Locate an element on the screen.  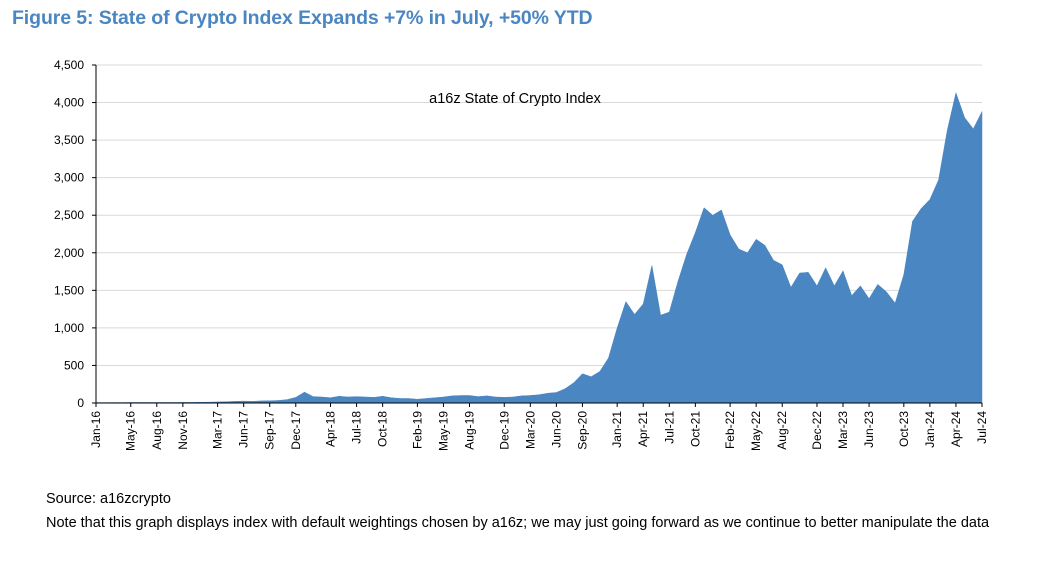
x-tick-label: Jun-20 is located at coordinates (556, 429).